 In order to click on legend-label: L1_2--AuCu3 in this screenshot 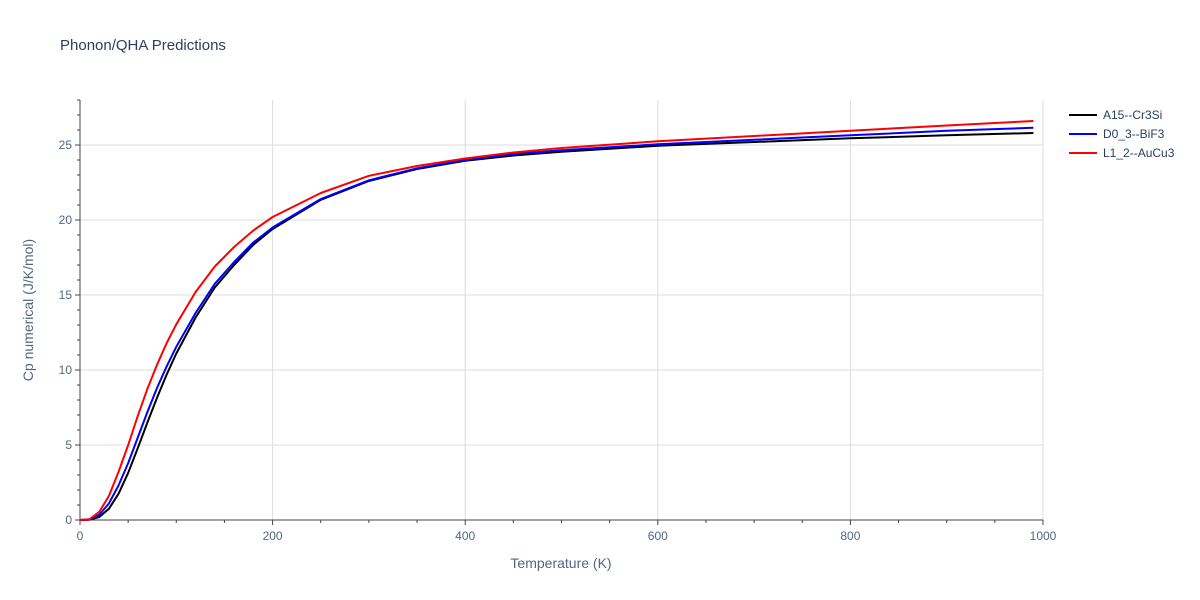, I will do `click(1139, 153)`.